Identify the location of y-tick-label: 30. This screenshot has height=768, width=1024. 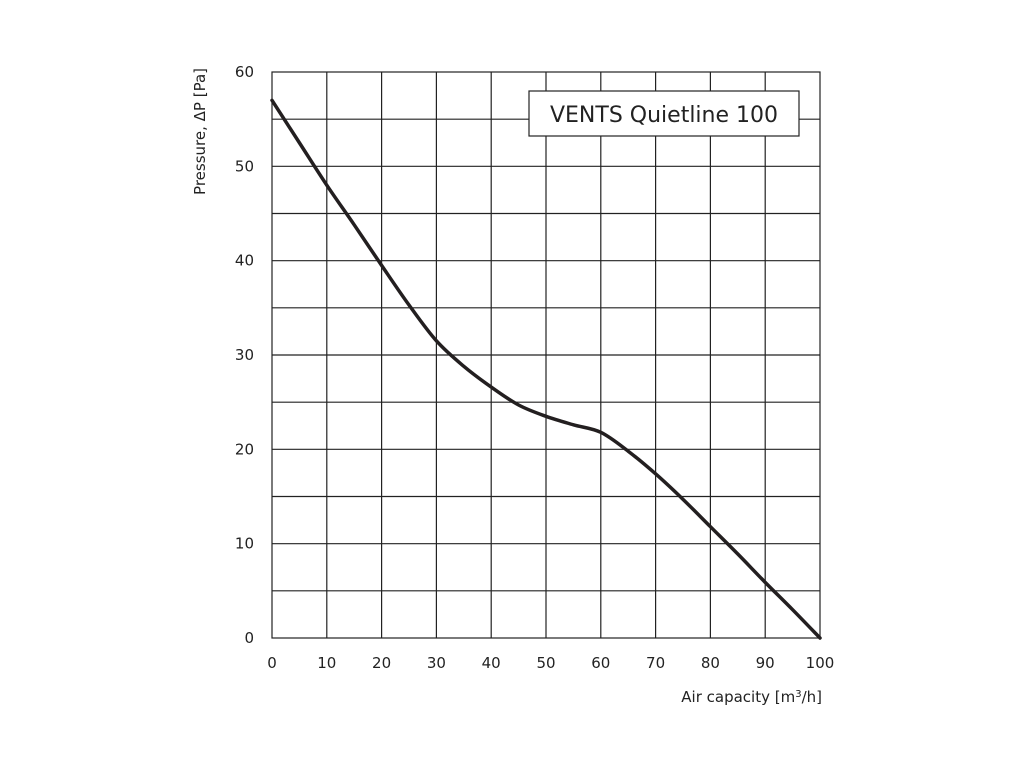
(244, 355).